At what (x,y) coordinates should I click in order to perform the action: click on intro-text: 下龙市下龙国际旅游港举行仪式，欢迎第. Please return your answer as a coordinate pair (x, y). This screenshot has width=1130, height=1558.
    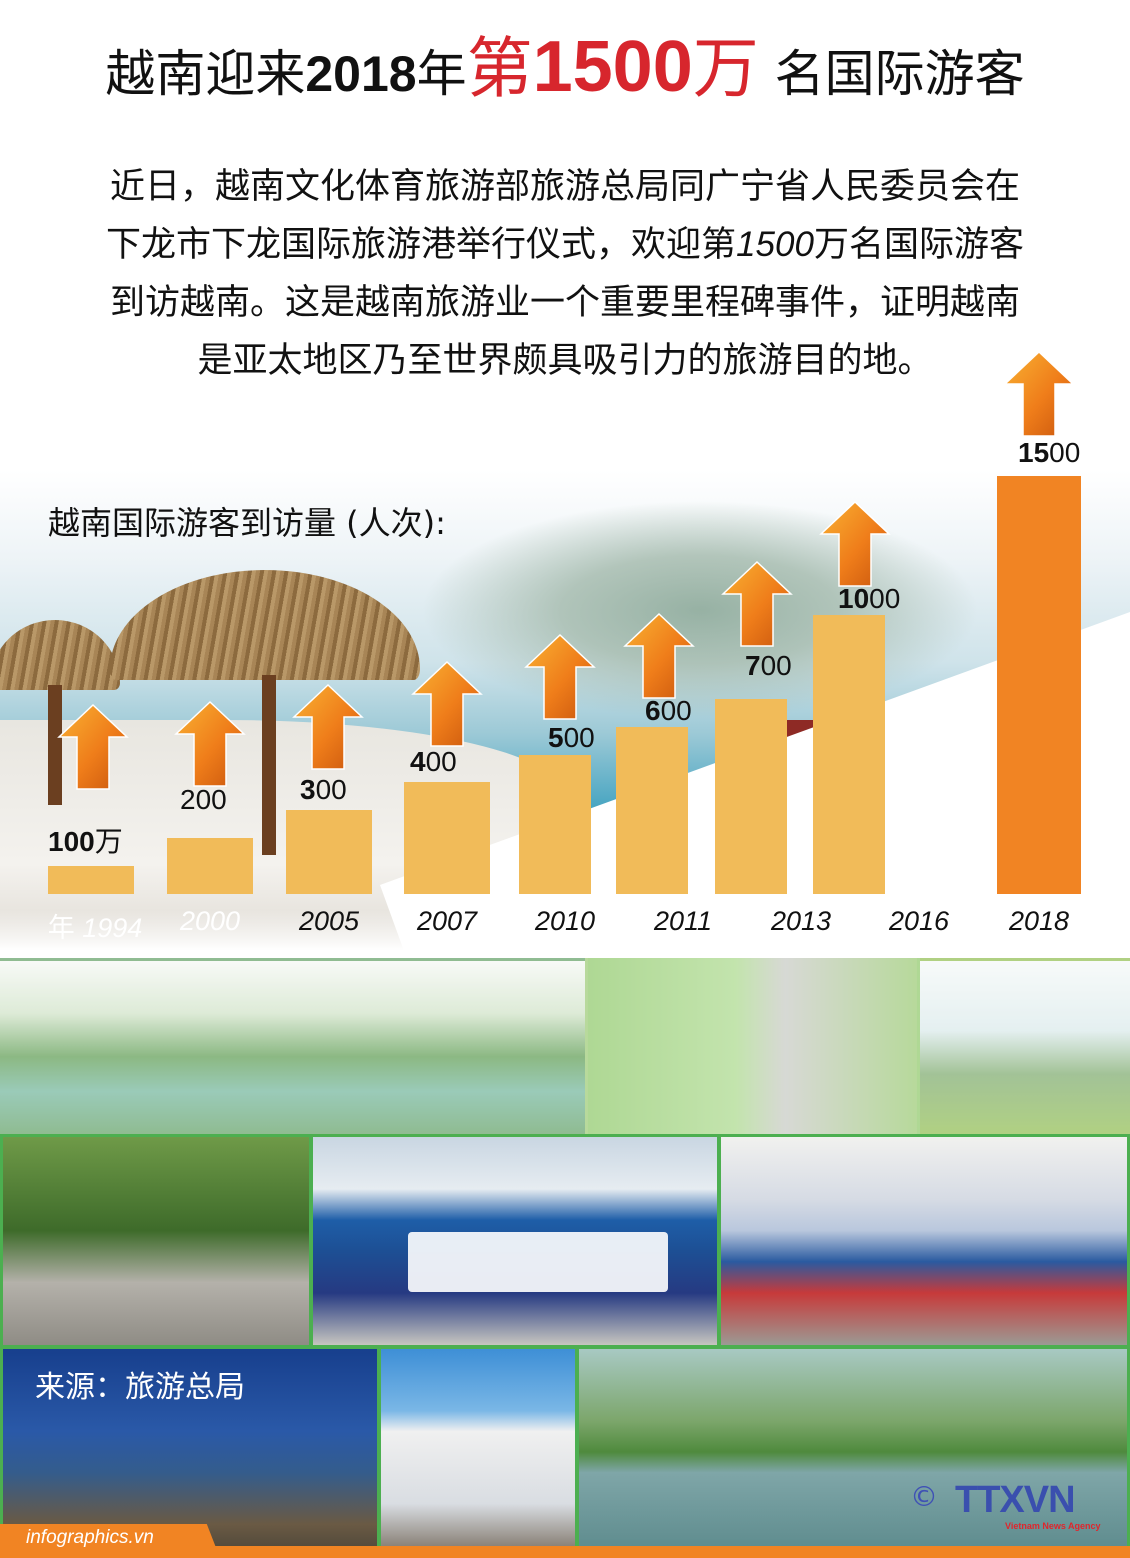
    Looking at the image, I should click on (421, 245).